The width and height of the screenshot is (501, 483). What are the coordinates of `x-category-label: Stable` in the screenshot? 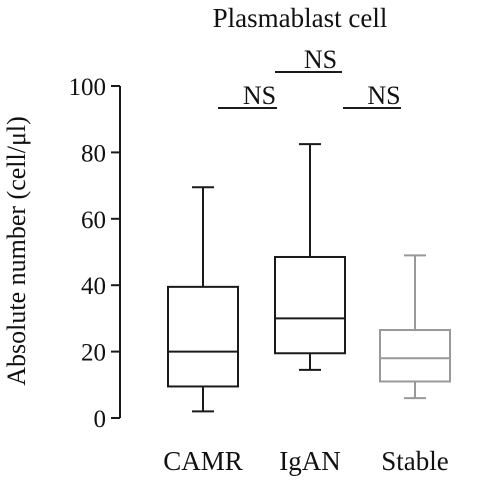 It's located at (415, 461).